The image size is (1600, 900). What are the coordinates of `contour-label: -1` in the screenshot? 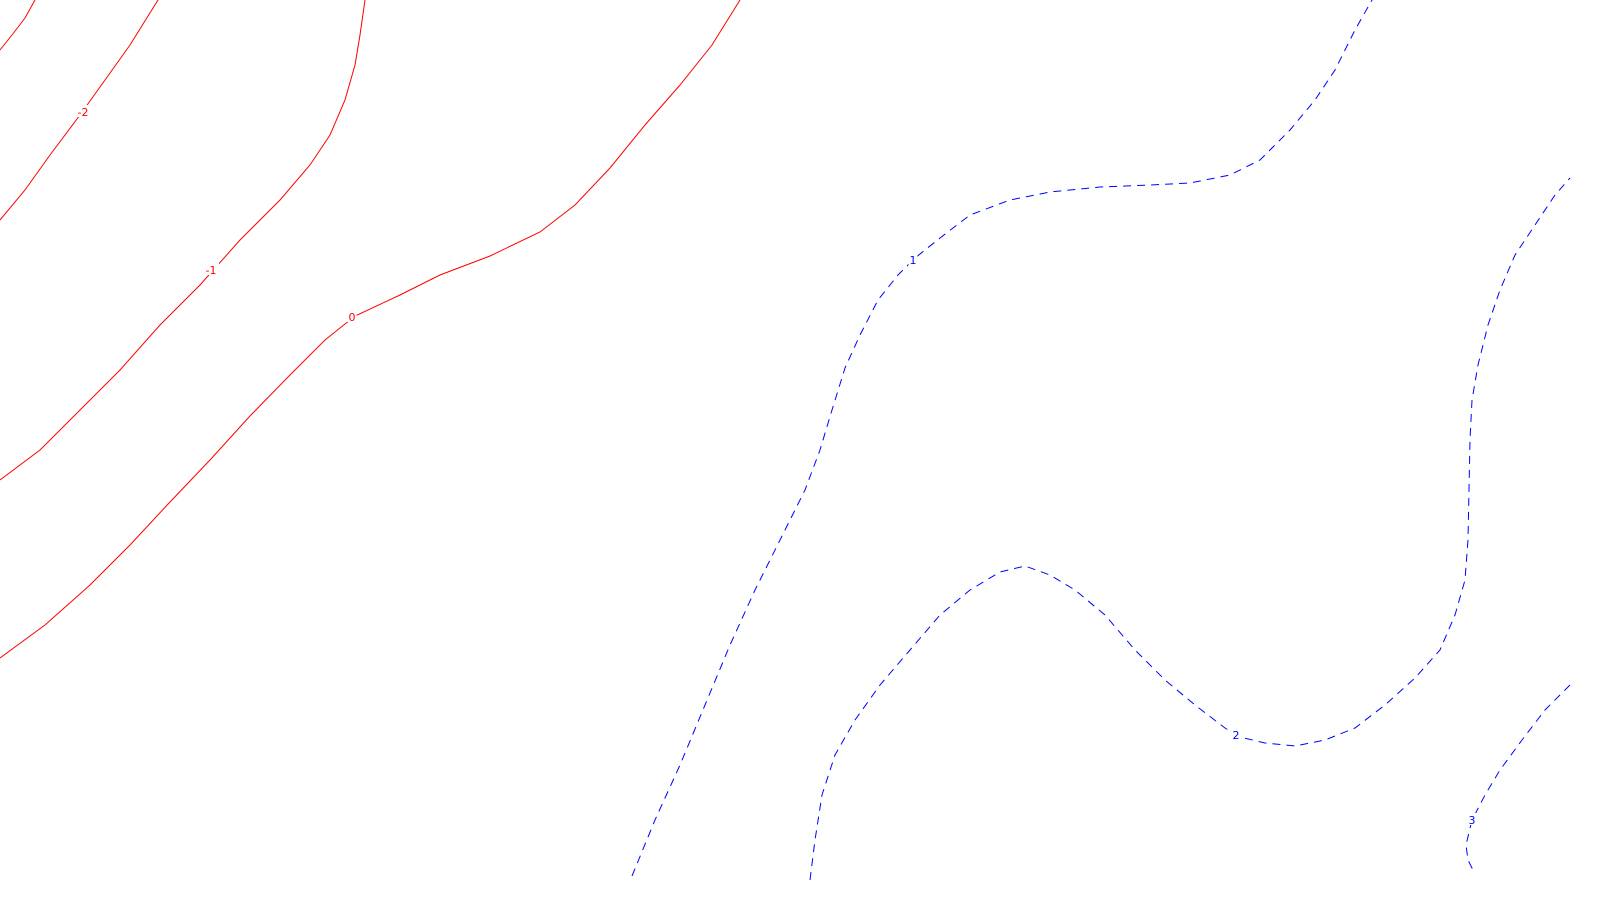 It's located at (211, 270).